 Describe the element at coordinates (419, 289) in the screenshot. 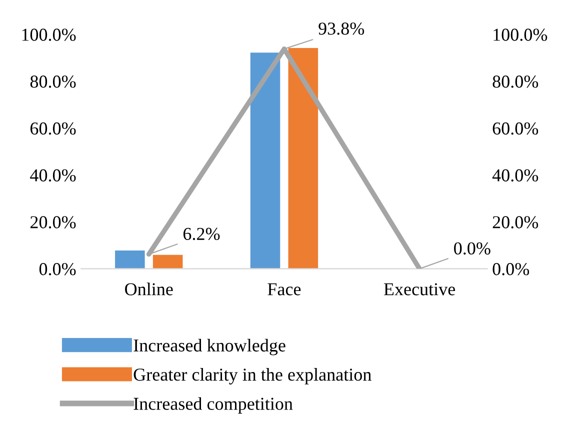

I see `x-tick-label: Executive` at that location.